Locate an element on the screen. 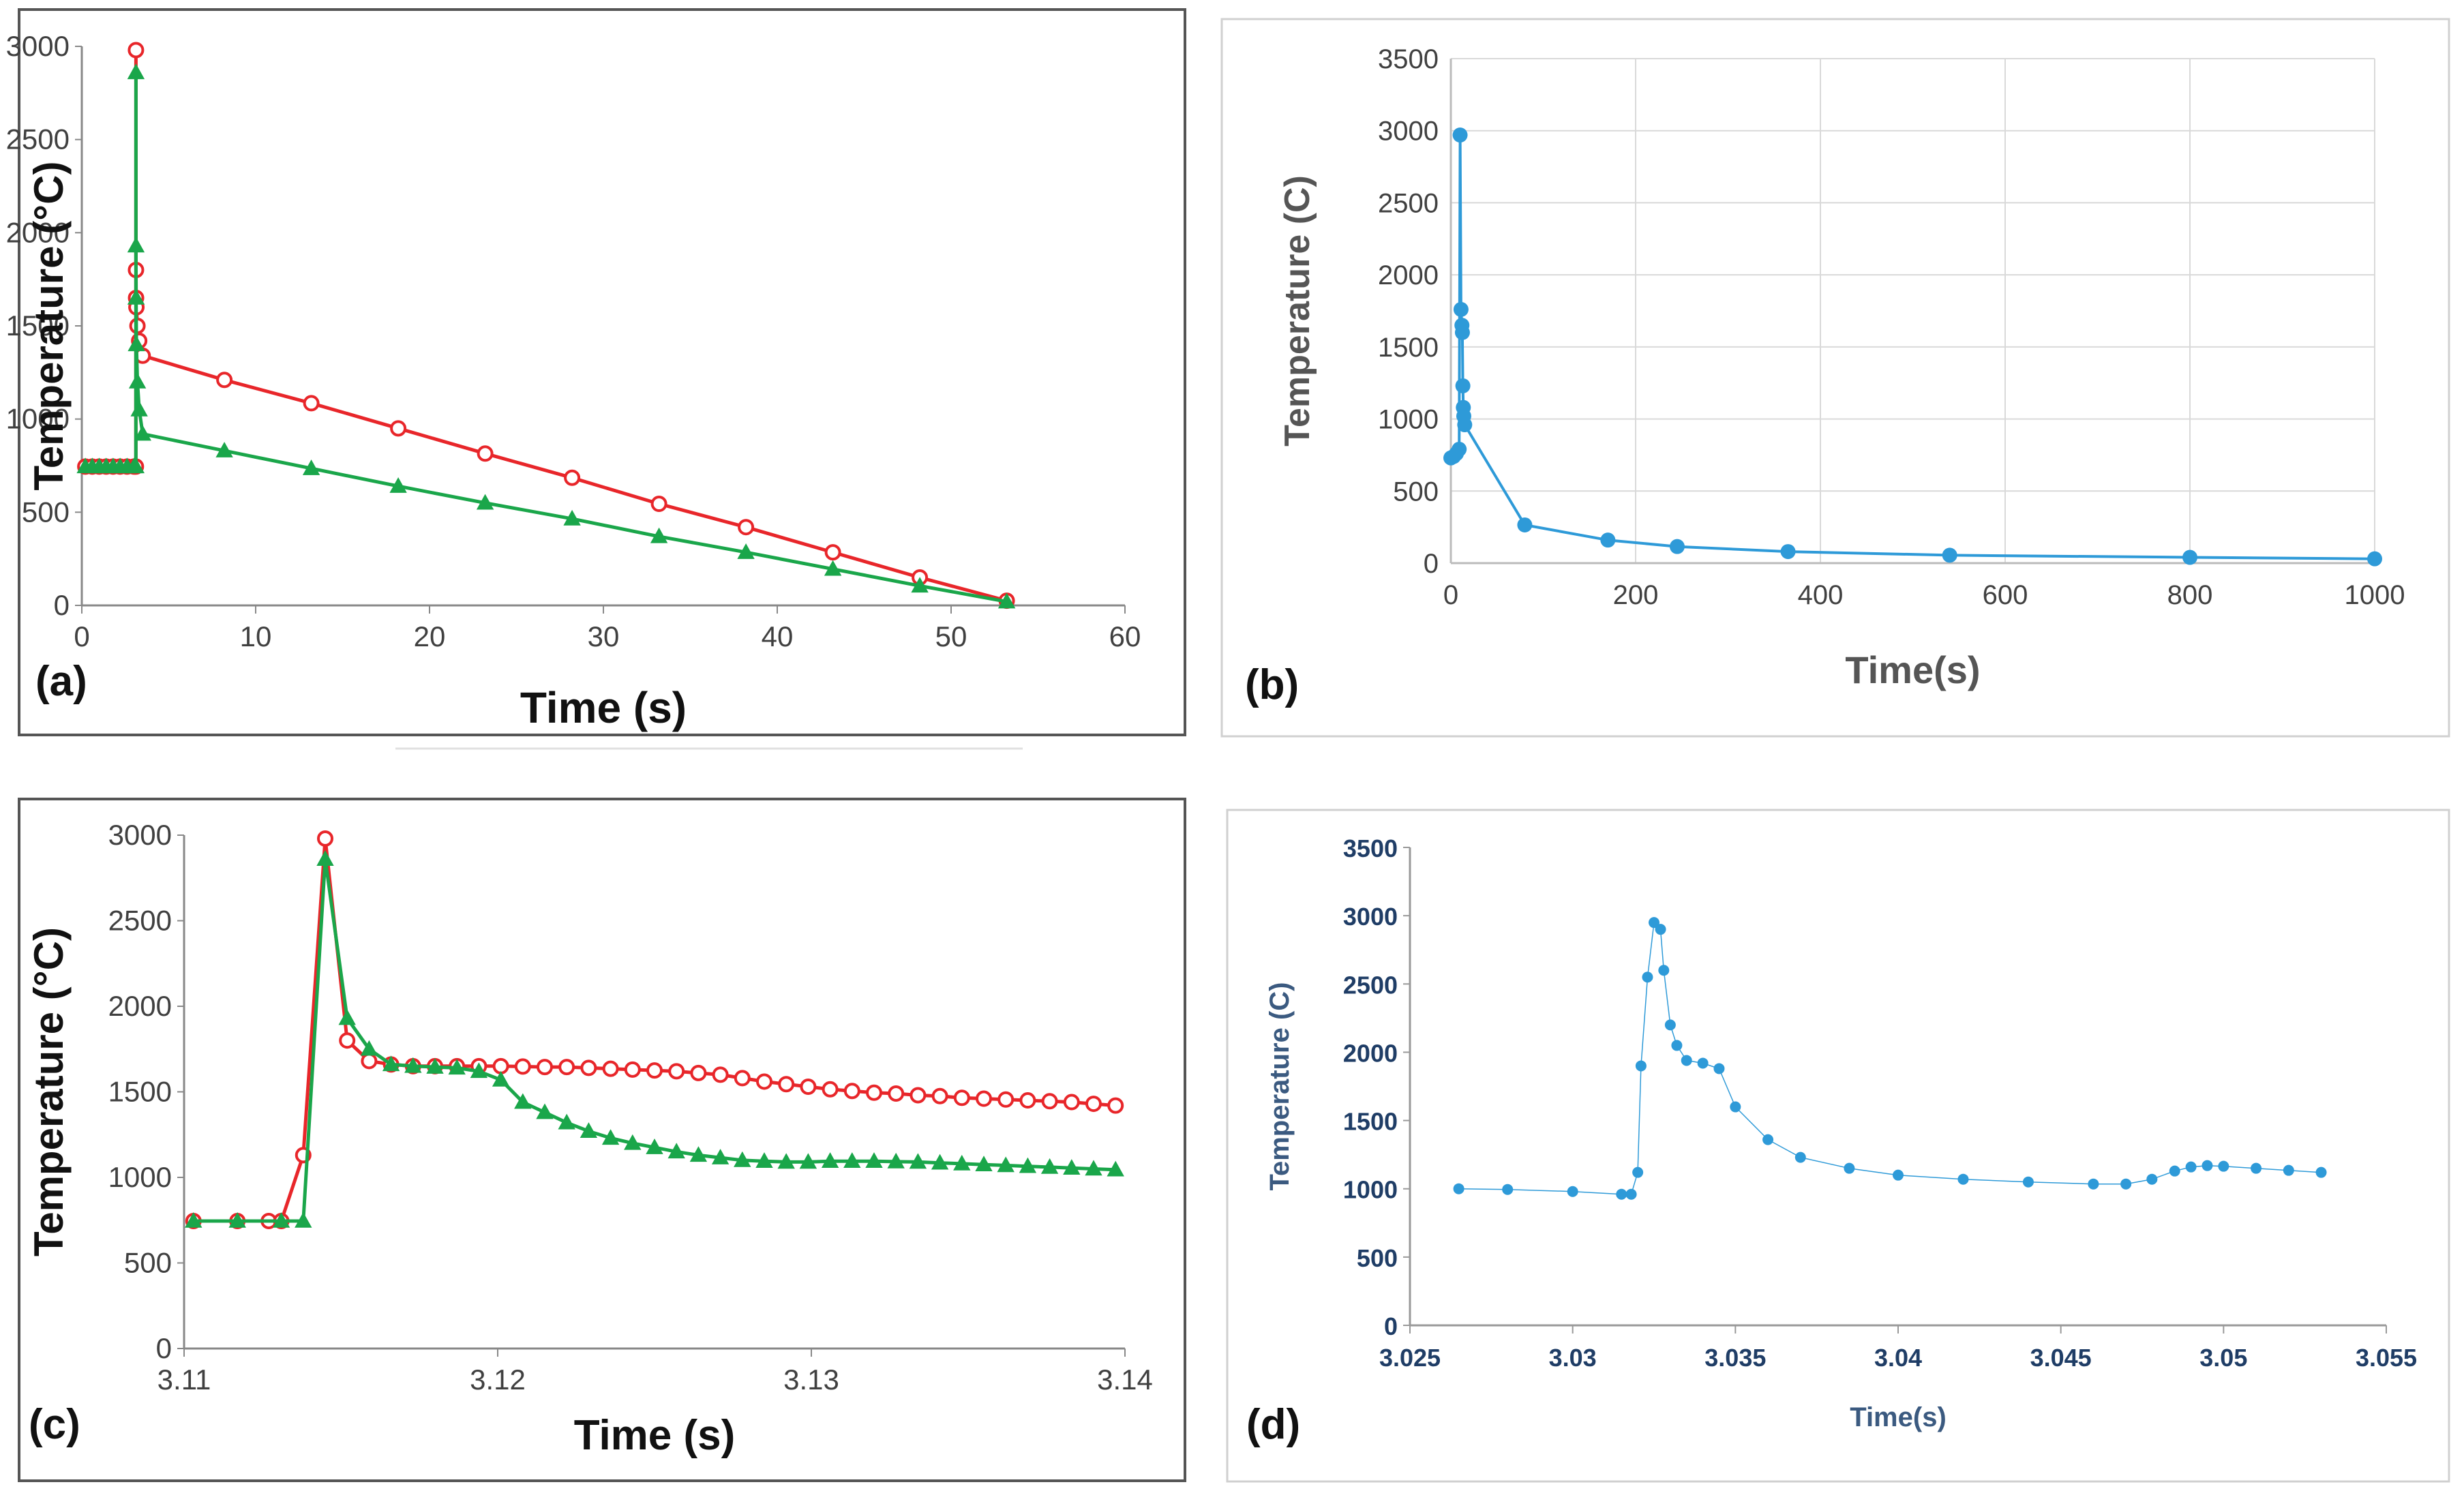 This screenshot has width=2464, height=1491. x-tick-label: 1000 is located at coordinates (2375, 595).